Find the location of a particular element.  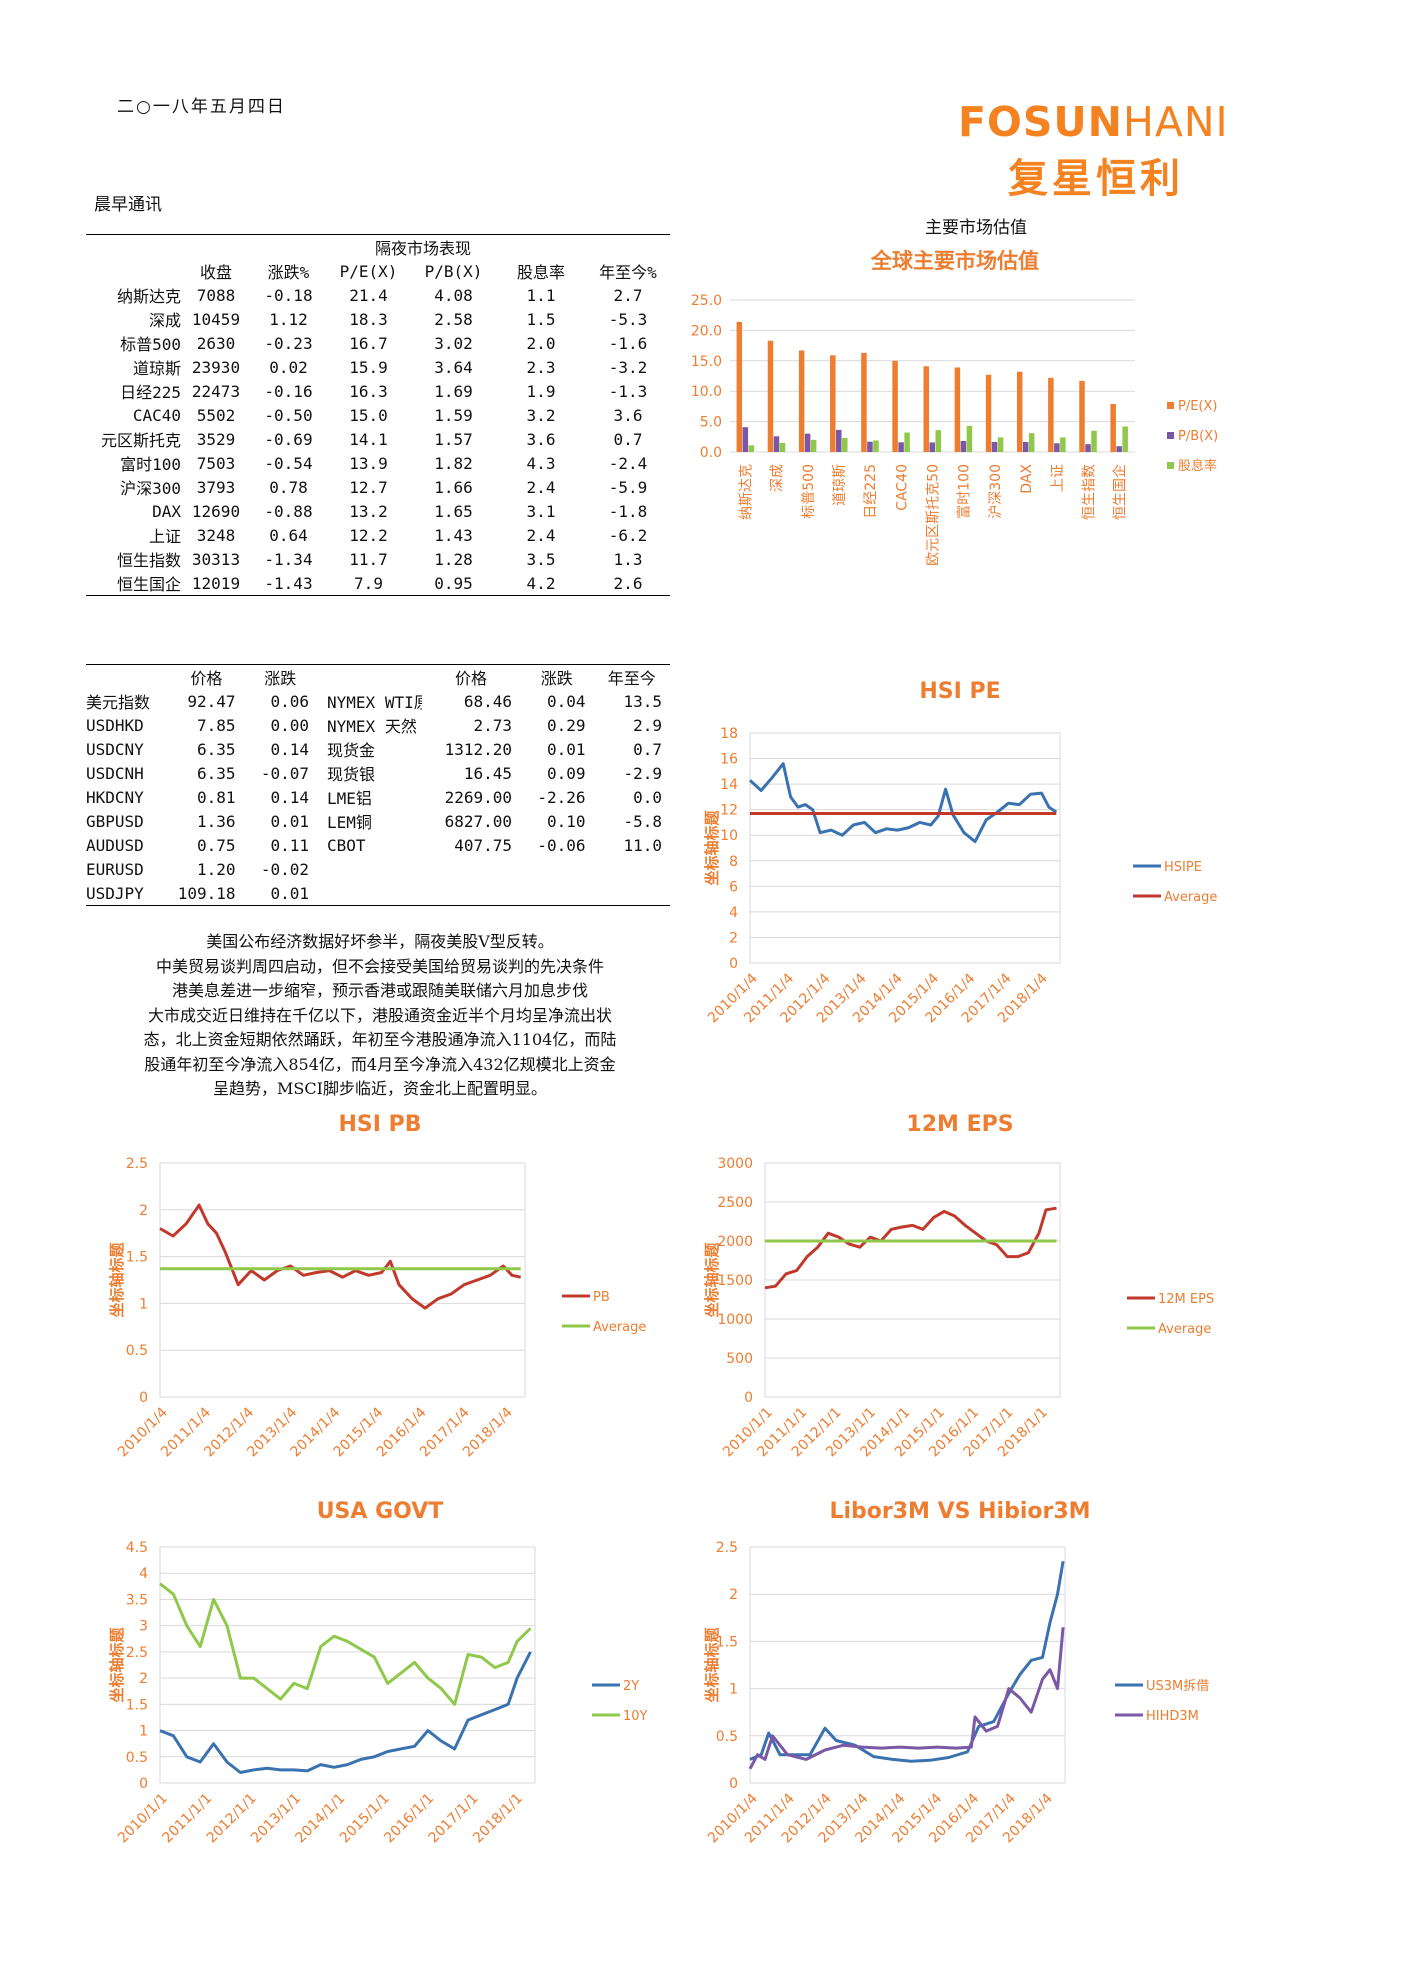

table-cell: 6.35 is located at coordinates (216, 773).